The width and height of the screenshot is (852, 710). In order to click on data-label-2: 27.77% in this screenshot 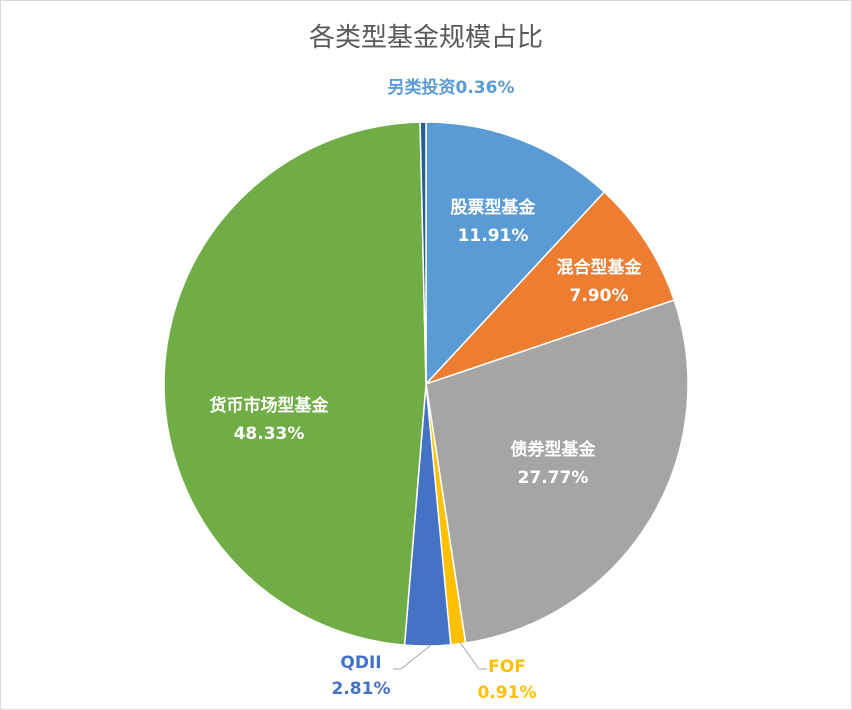, I will do `click(553, 478)`.